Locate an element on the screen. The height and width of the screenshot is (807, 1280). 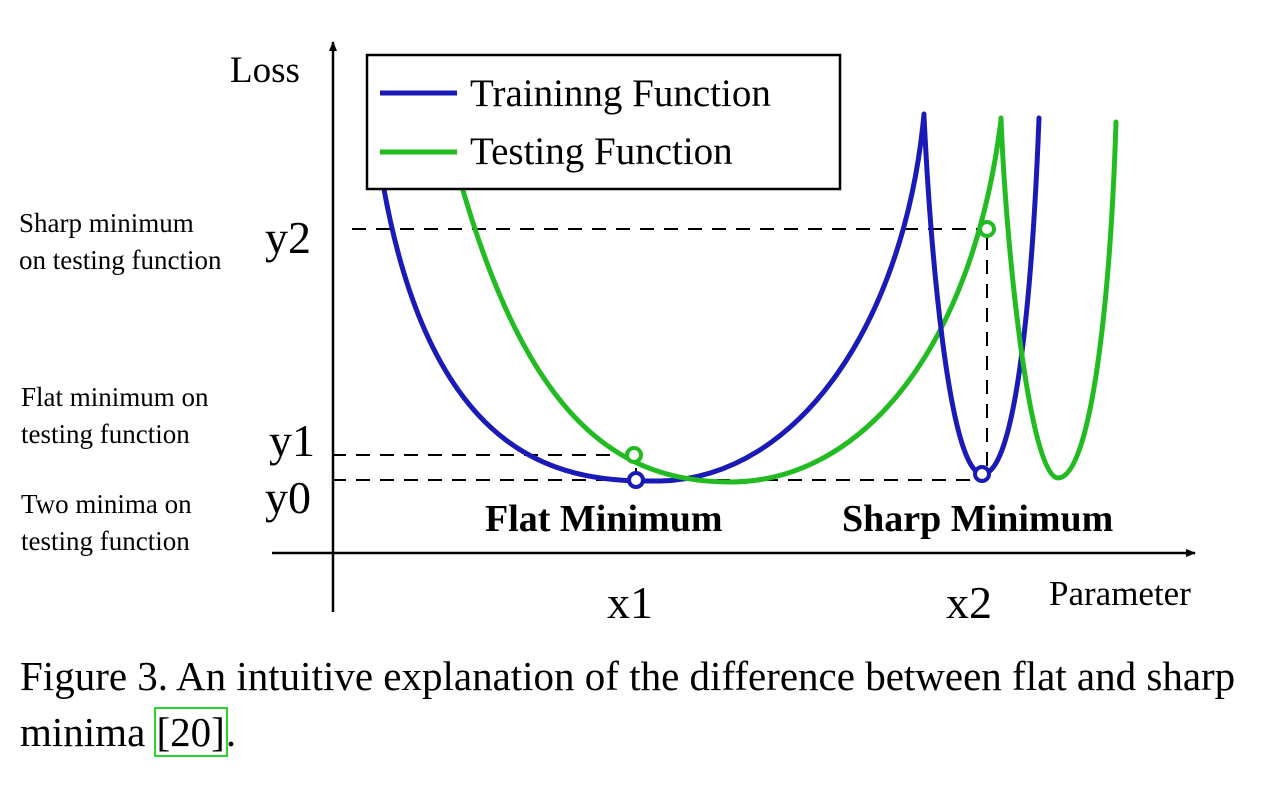
caption-period: . is located at coordinates (231, 732).